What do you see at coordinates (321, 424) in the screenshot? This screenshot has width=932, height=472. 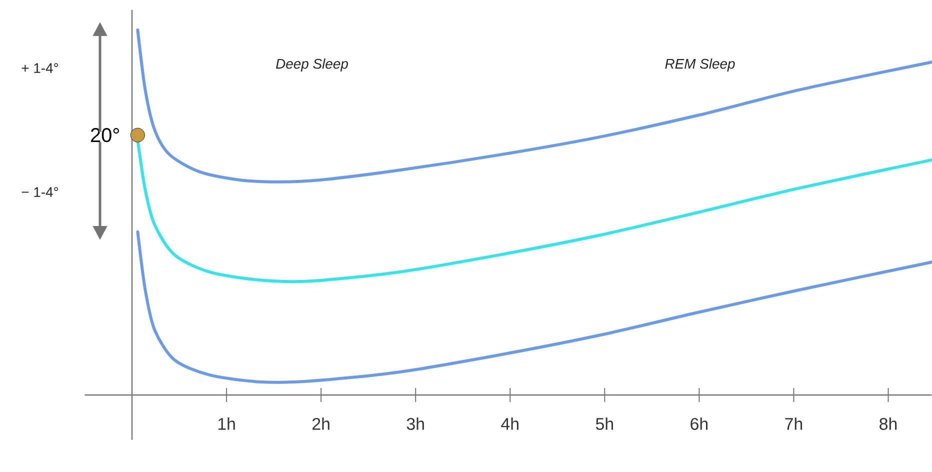 I see `x-tick-label: 2h` at bounding box center [321, 424].